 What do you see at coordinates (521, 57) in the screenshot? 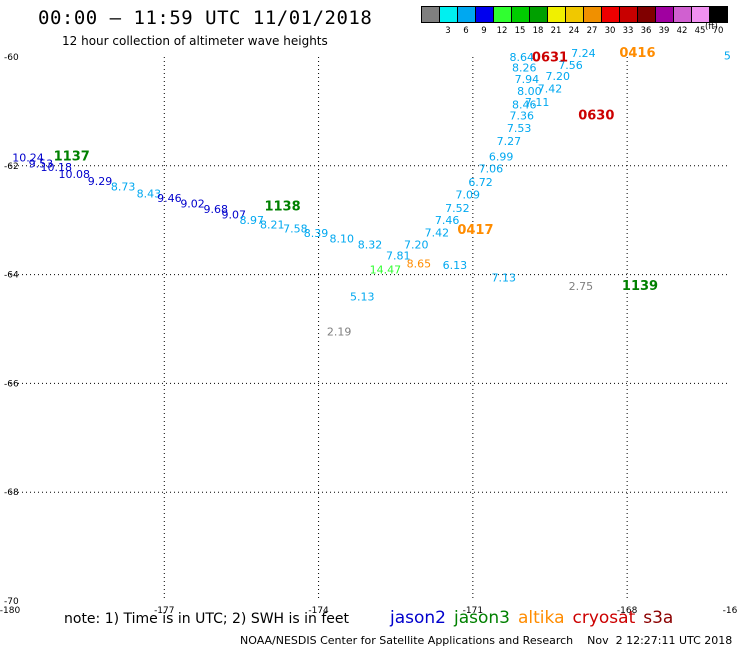
I see `swh-value: 8.64` at bounding box center [521, 57].